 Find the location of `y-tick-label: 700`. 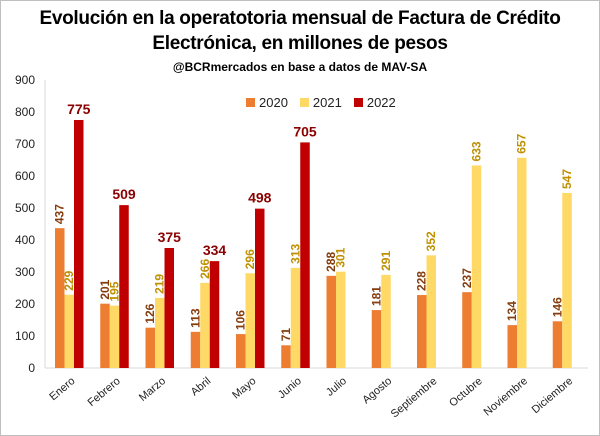

y-tick-label: 700 is located at coordinates (25, 144).